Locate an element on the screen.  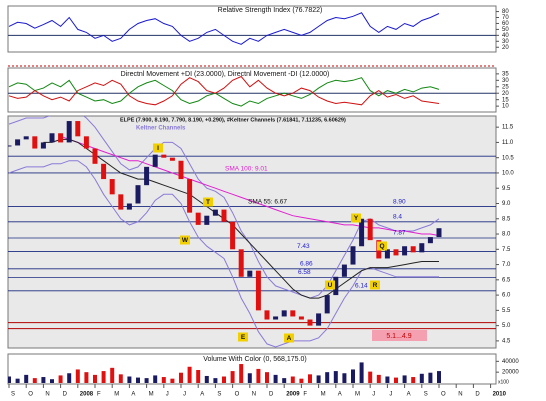
annotation: E is located at coordinates (243, 337).